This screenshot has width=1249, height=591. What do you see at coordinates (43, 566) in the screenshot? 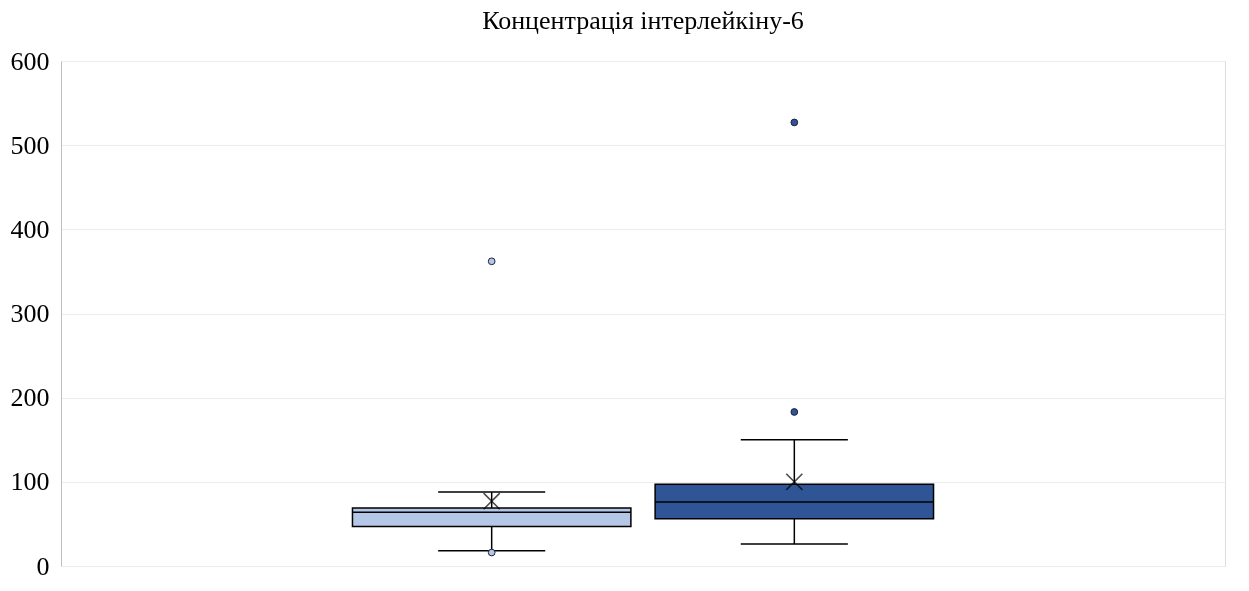
I see `y-tick-label: 0` at bounding box center [43, 566].